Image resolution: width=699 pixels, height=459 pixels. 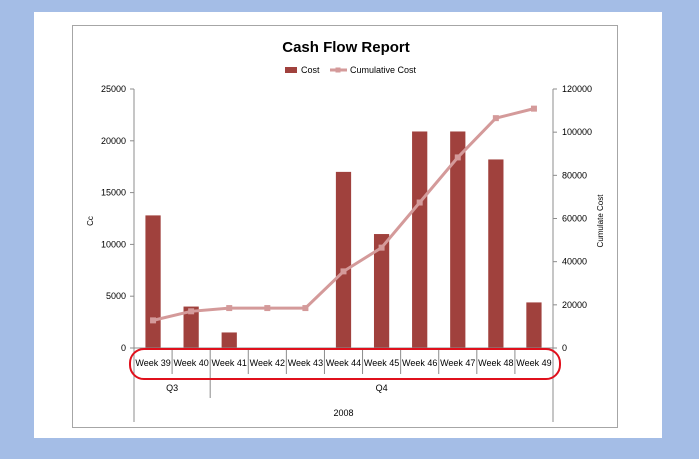 What do you see at coordinates (113, 244) in the screenshot?
I see `left-tick-label: 10000` at bounding box center [113, 244].